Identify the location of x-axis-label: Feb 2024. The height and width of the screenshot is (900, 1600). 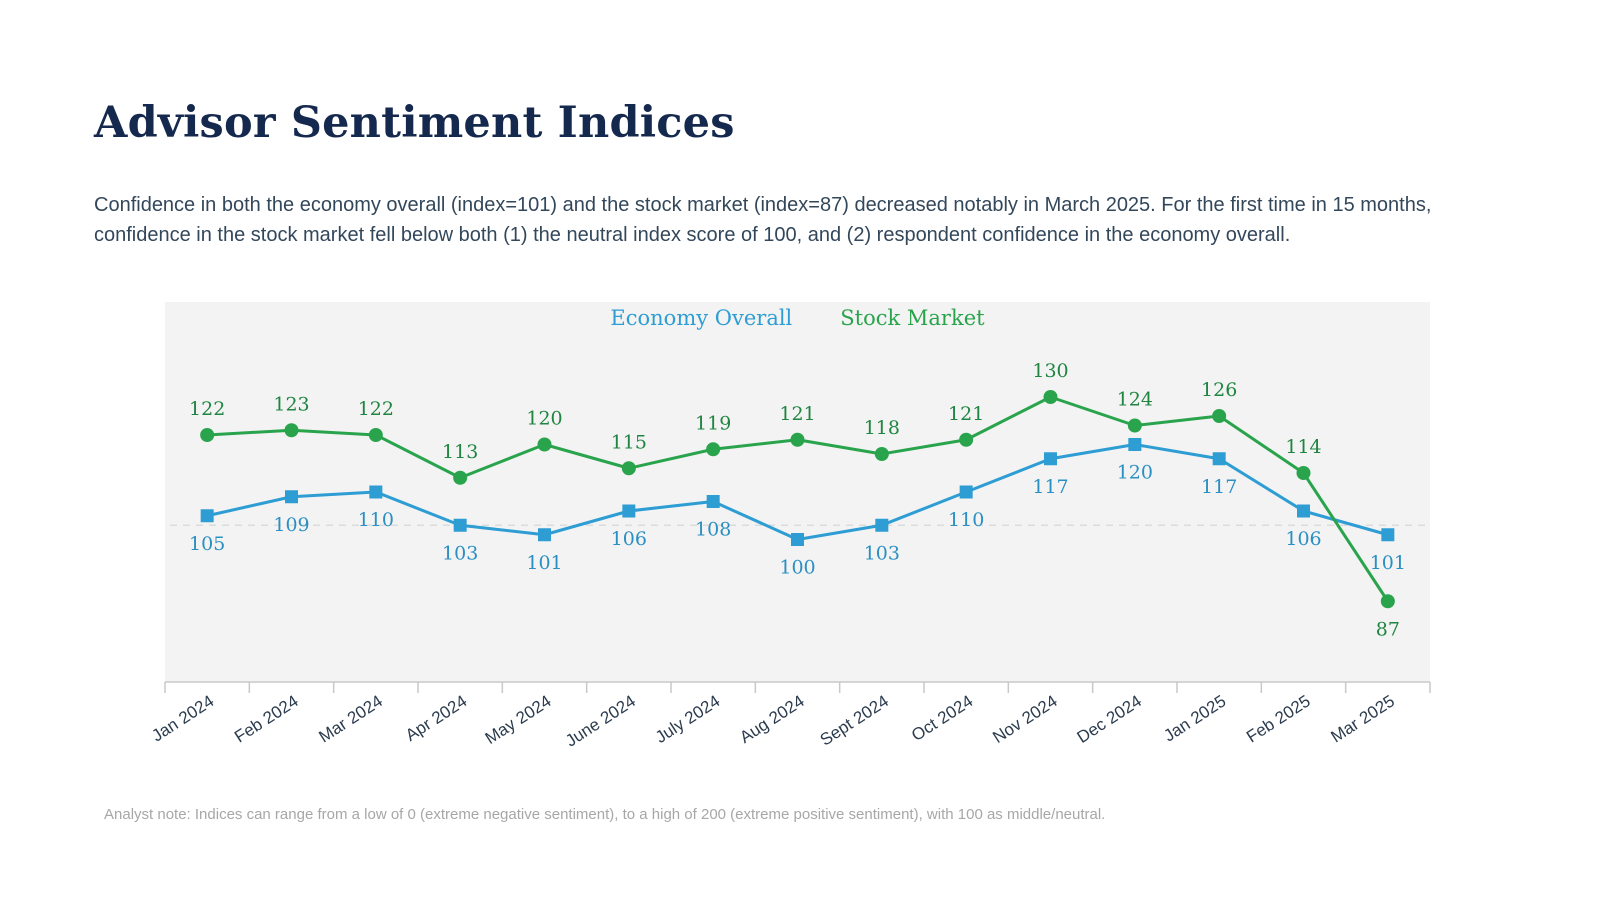
(266, 718).